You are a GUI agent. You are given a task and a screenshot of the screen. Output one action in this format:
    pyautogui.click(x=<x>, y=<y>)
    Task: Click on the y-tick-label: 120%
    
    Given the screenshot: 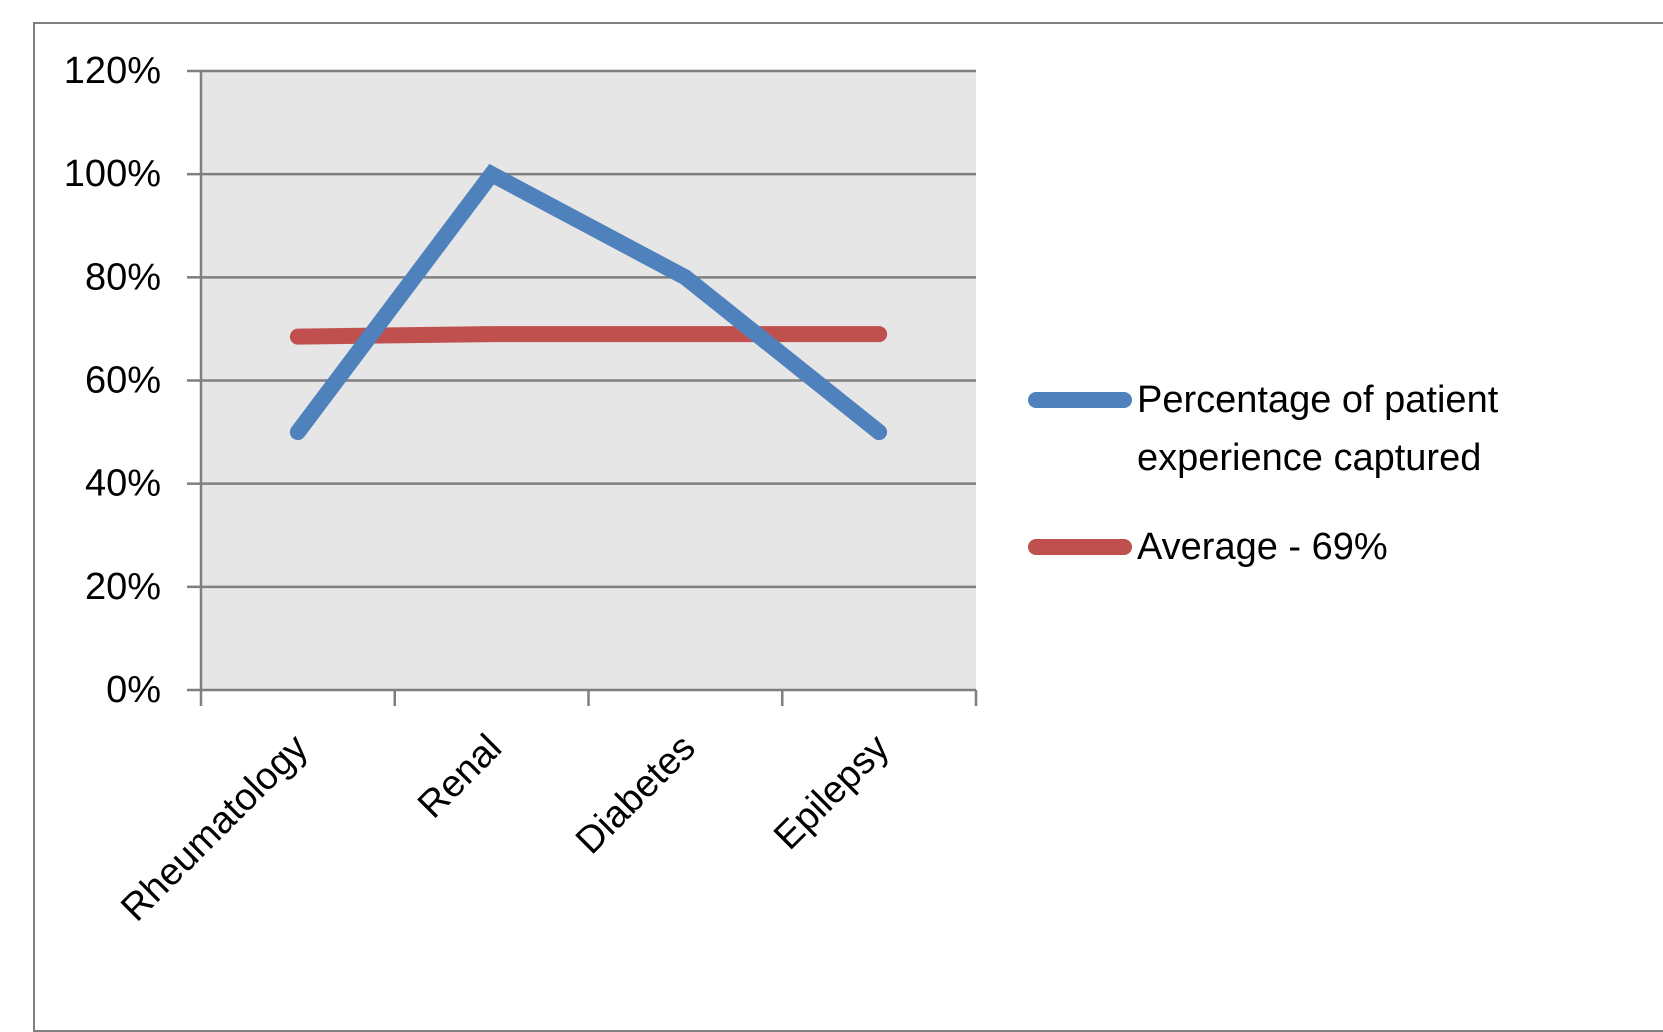 What is the action you would take?
    pyautogui.click(x=112, y=71)
    